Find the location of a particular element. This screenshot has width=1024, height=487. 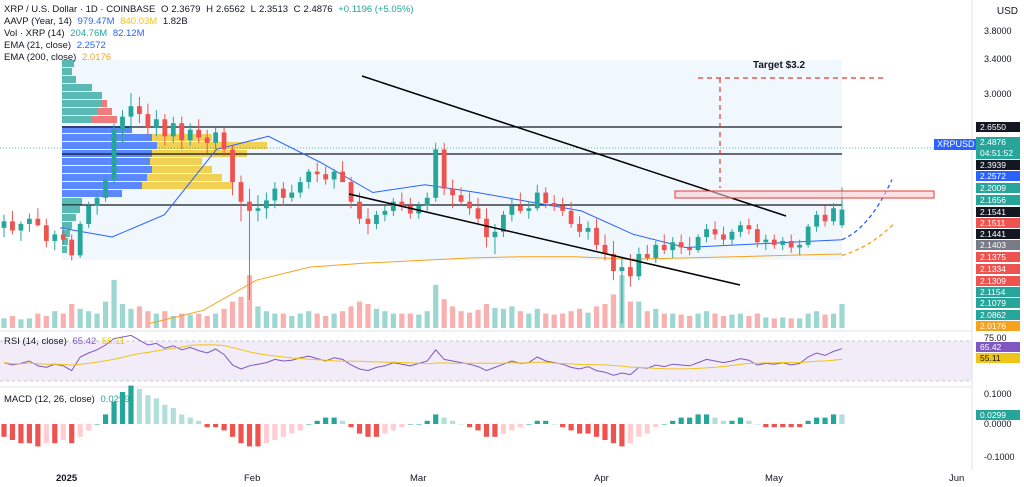

current-price-badge: 2.4876 04:51:52 is located at coordinates (998, 148).